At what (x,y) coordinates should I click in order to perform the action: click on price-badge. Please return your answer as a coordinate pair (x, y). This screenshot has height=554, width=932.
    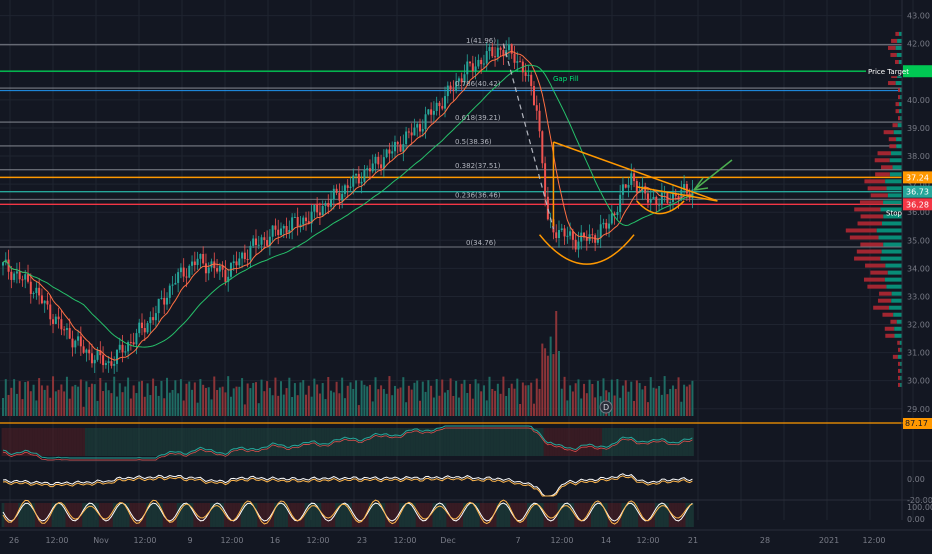
    Looking at the image, I should click on (917, 204).